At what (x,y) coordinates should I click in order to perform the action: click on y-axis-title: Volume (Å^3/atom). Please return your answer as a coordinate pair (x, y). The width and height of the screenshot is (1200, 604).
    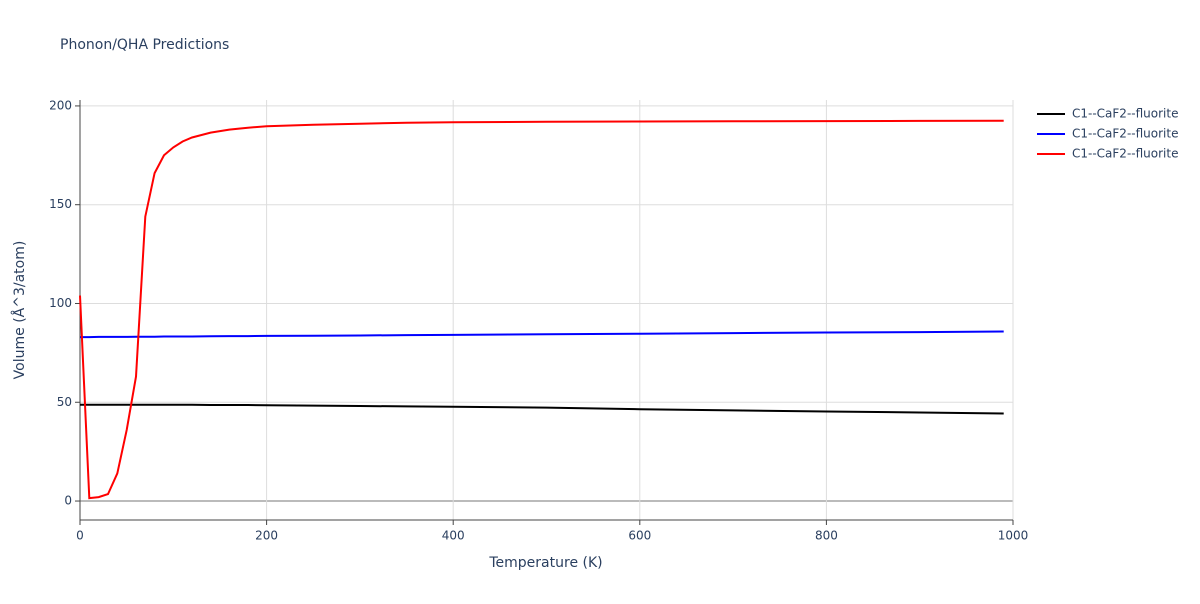
    Looking at the image, I should click on (19, 310).